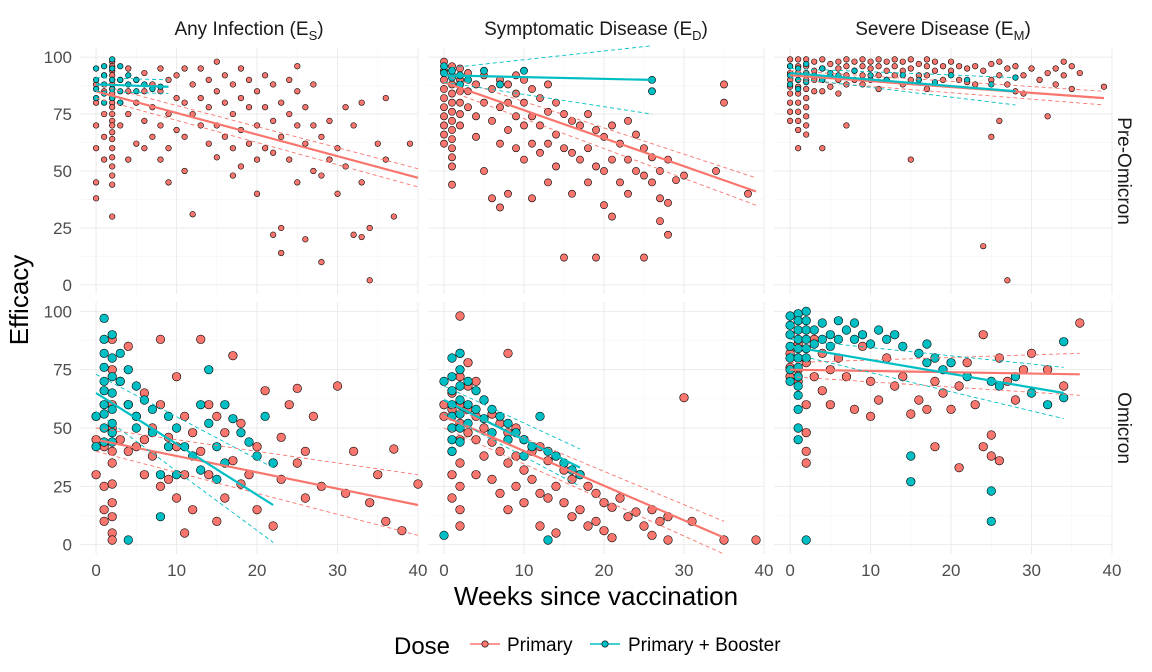 This screenshot has height=672, width=1152. Describe the element at coordinates (62, 428) in the screenshot. I see `y-tick-label: 50` at that location.